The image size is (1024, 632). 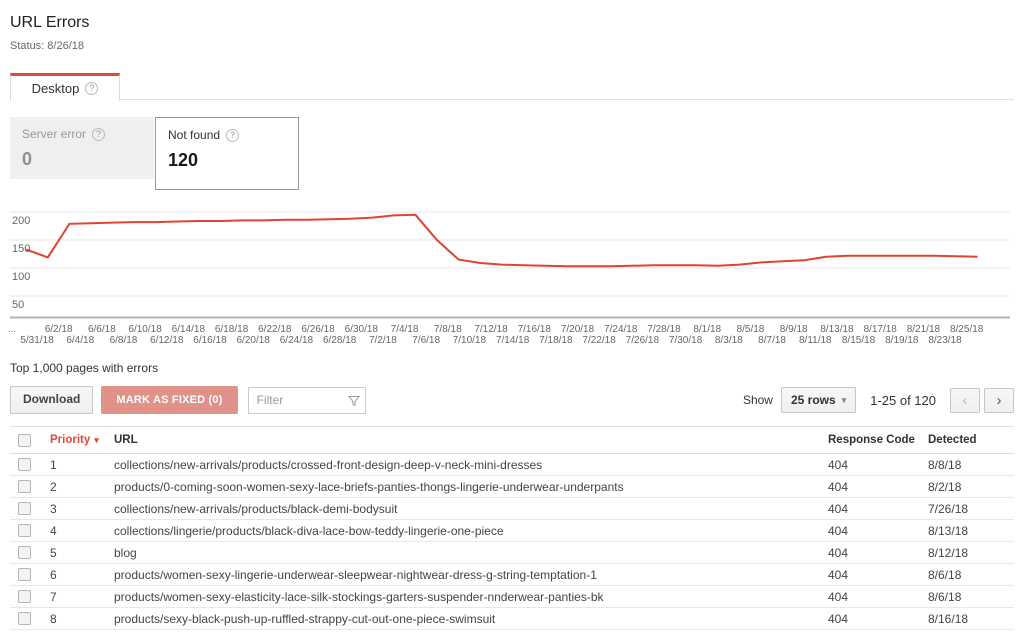 I want to click on x-tick-label: 7/28/18, so click(x=664, y=329).